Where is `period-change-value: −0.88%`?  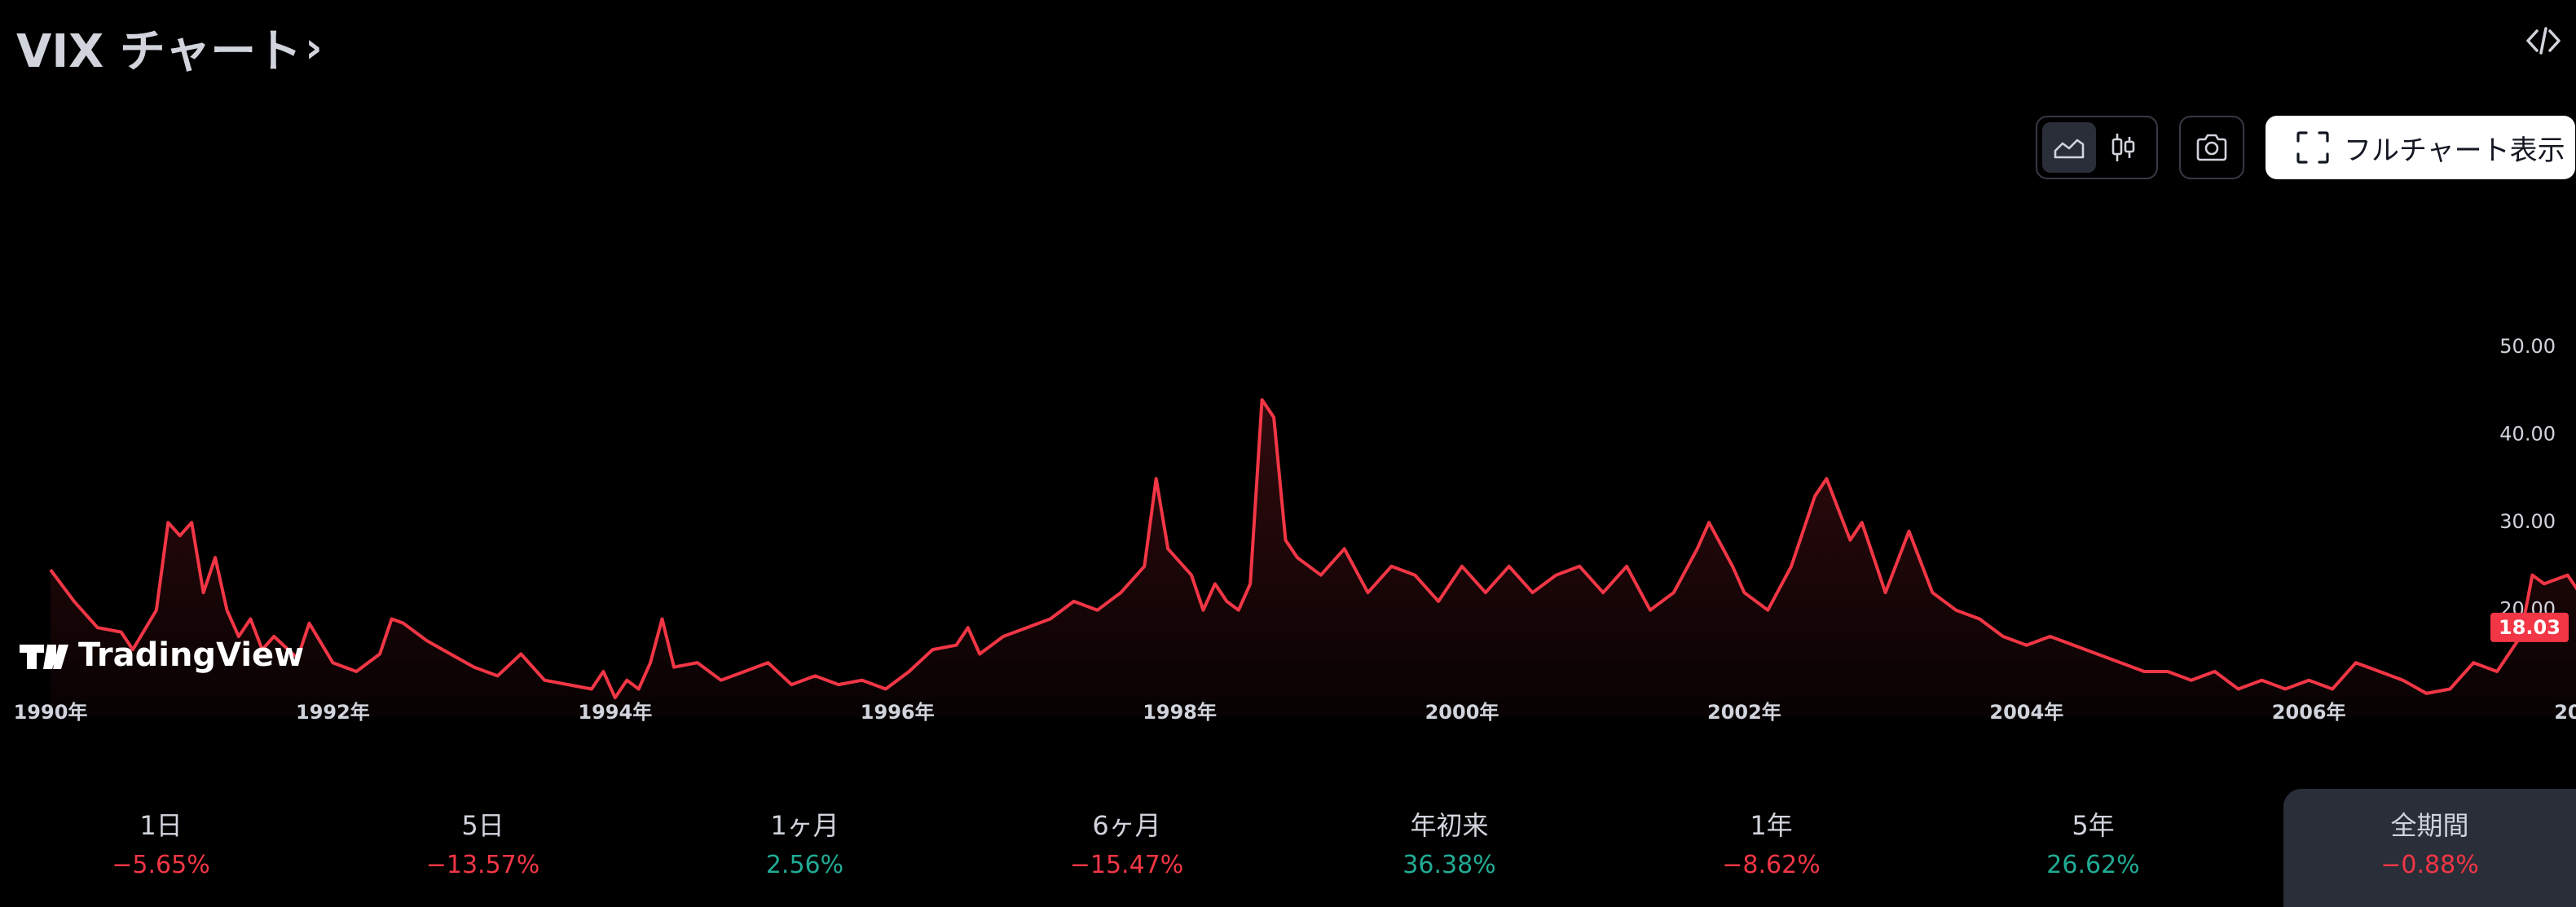
period-change-value: −0.88% is located at coordinates (2429, 865).